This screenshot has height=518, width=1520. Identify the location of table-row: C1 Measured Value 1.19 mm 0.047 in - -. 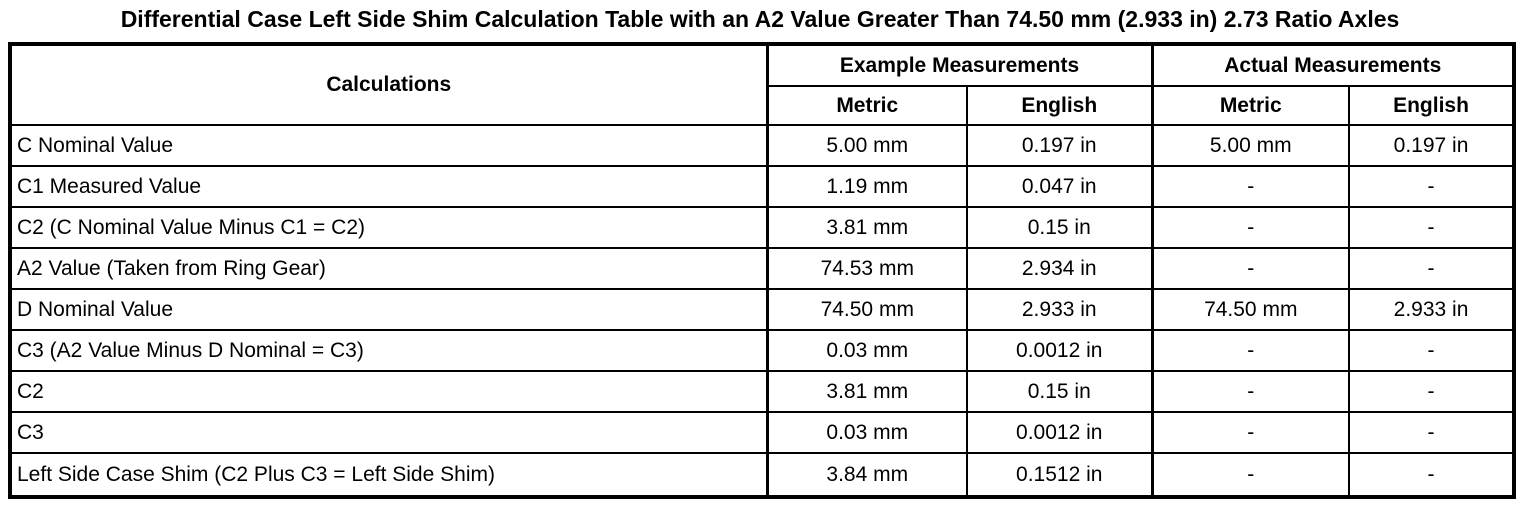
(762, 186).